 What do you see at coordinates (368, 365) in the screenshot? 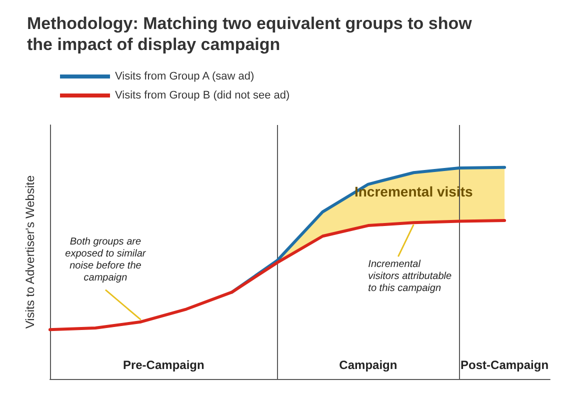
I see `annotation: Campaign` at bounding box center [368, 365].